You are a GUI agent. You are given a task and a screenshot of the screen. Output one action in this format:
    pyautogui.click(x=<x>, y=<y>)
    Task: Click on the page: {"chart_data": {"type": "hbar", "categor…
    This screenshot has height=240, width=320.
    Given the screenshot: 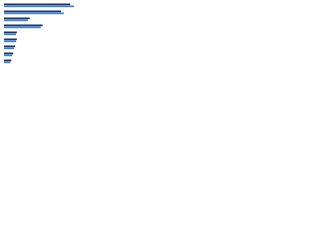 What is the action you would take?
    pyautogui.click(x=50, y=35)
    